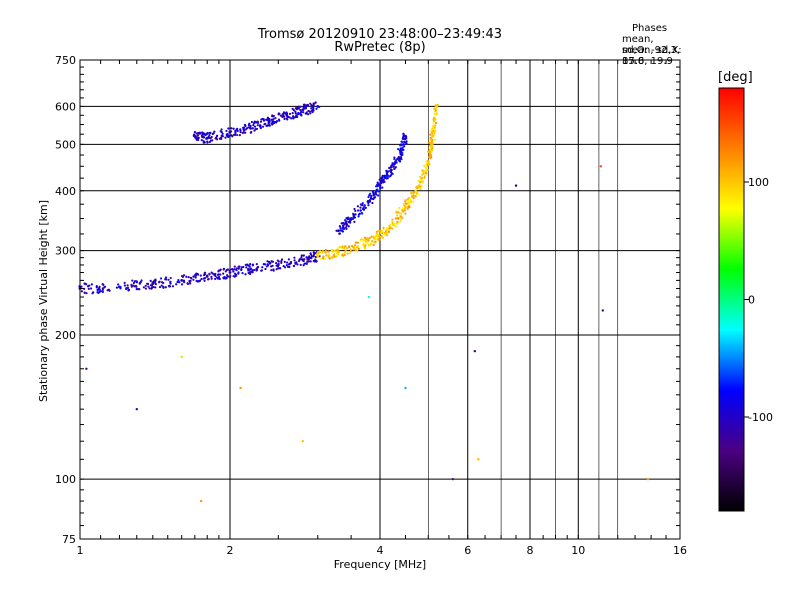  I want to click on x-tick-label: 4, so click(380, 550).